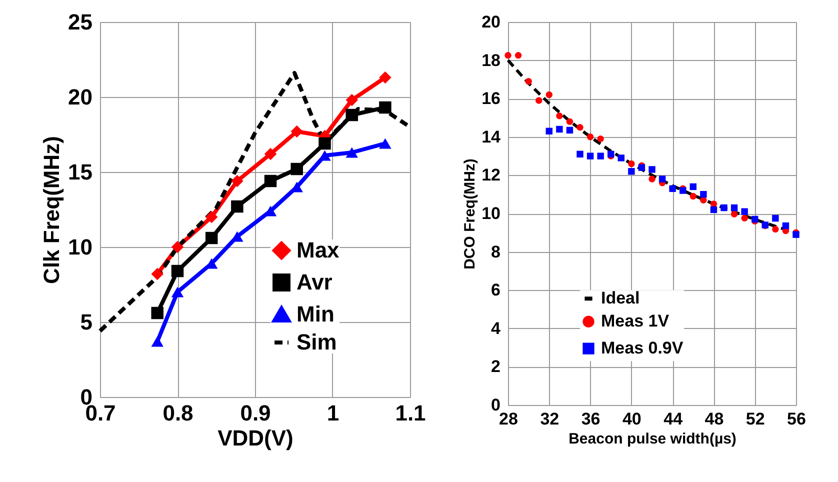 This screenshot has width=838, height=482. What do you see at coordinates (491, 175) in the screenshot?
I see `y-tick-label: 12` at bounding box center [491, 175].